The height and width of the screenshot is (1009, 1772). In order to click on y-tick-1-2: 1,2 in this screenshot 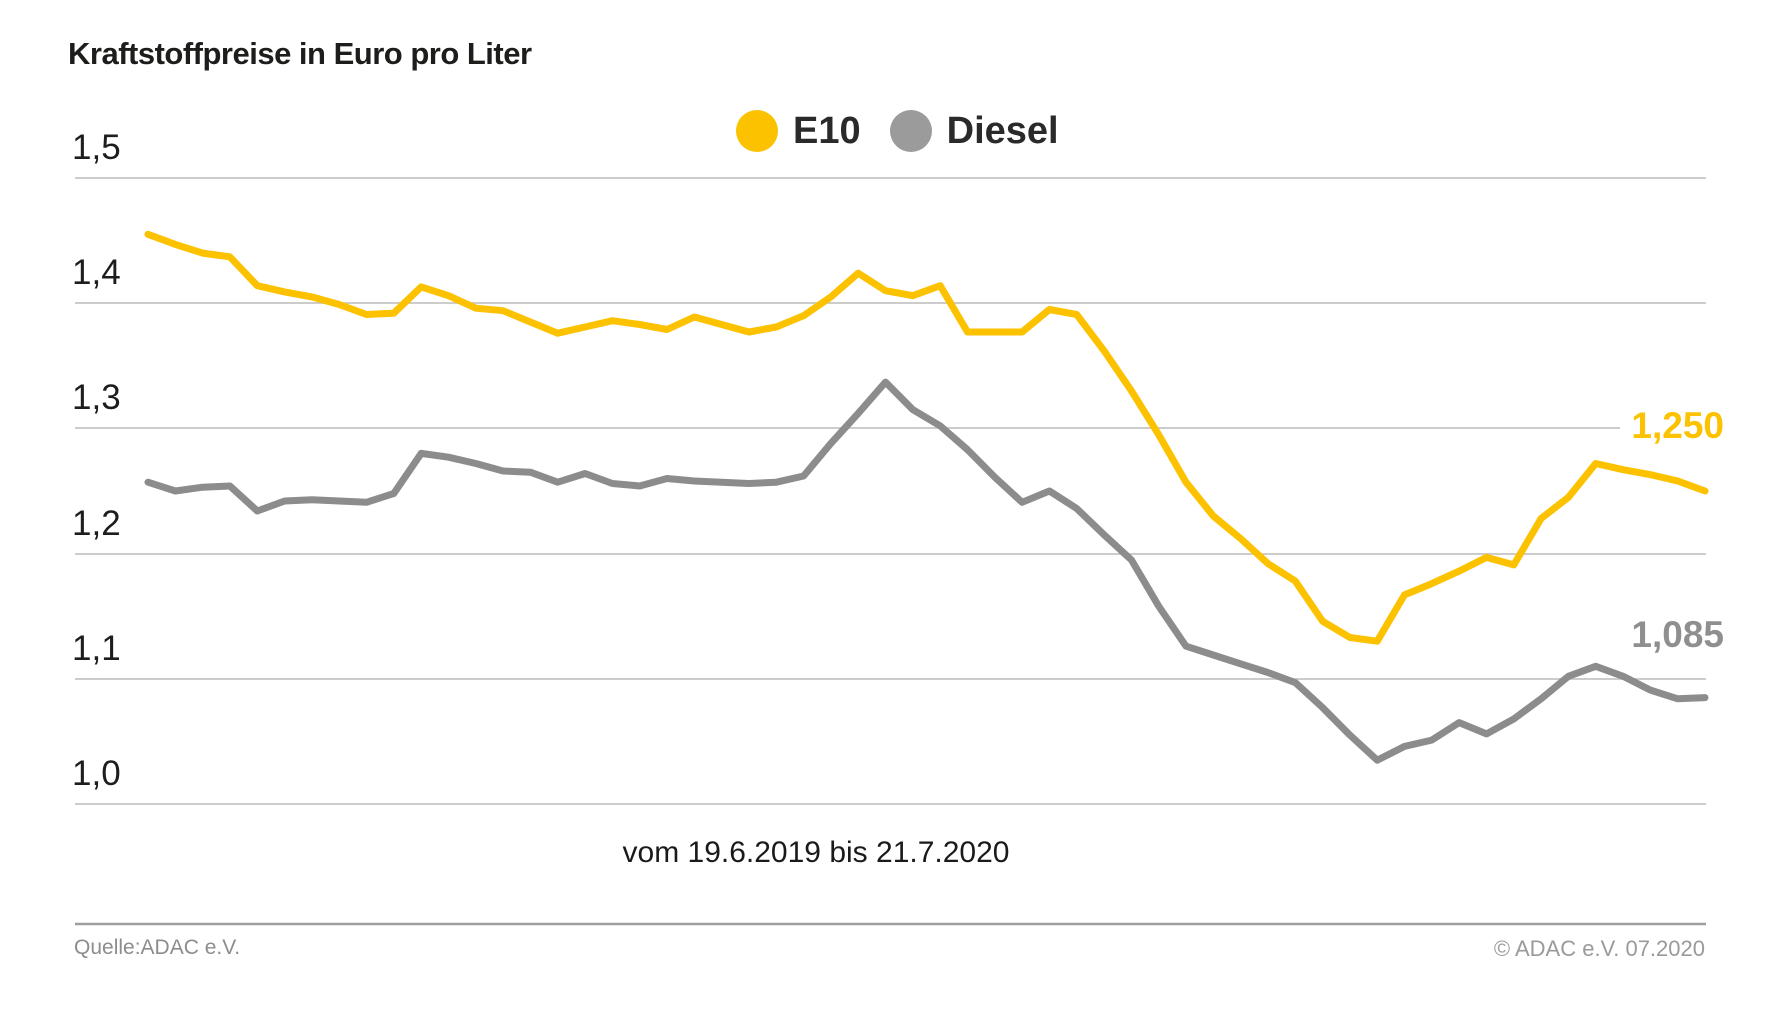, I will do `click(96, 523)`.